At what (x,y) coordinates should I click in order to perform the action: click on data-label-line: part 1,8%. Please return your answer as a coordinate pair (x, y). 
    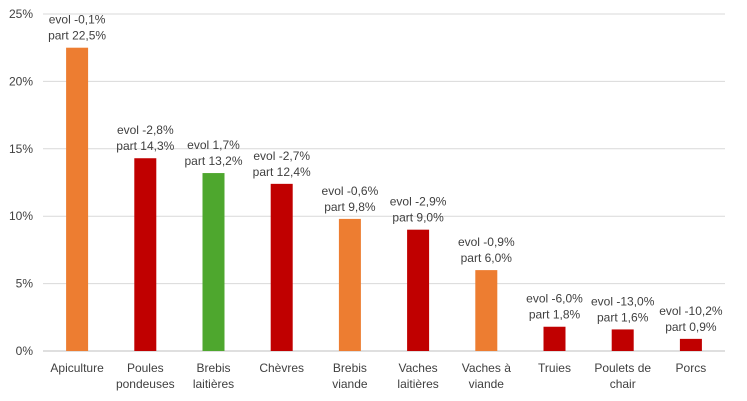
    Looking at the image, I should click on (555, 315).